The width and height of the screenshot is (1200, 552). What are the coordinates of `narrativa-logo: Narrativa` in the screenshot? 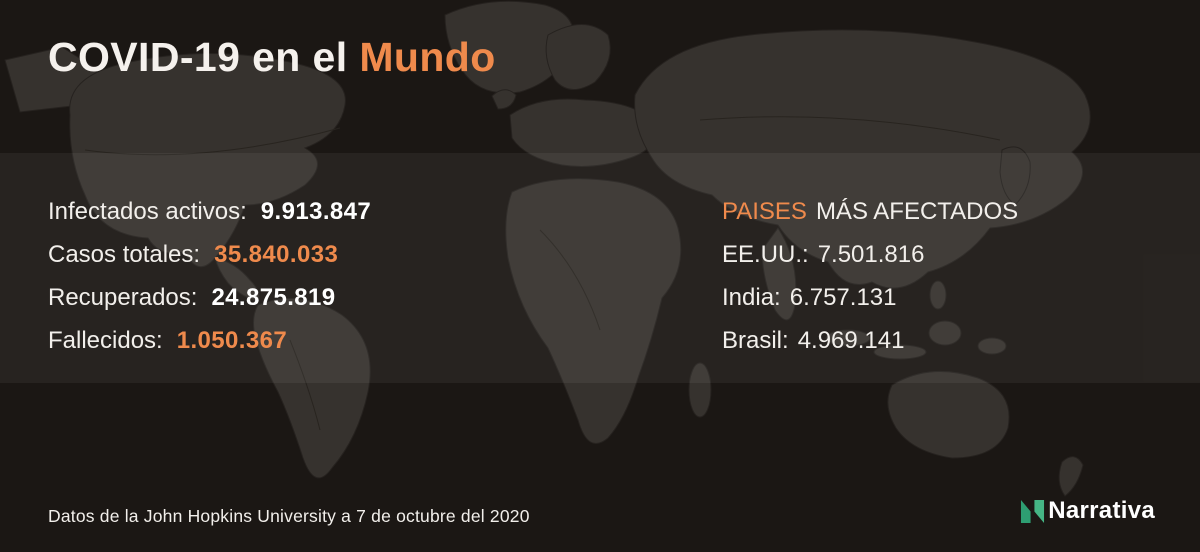 It's located at (1087, 511).